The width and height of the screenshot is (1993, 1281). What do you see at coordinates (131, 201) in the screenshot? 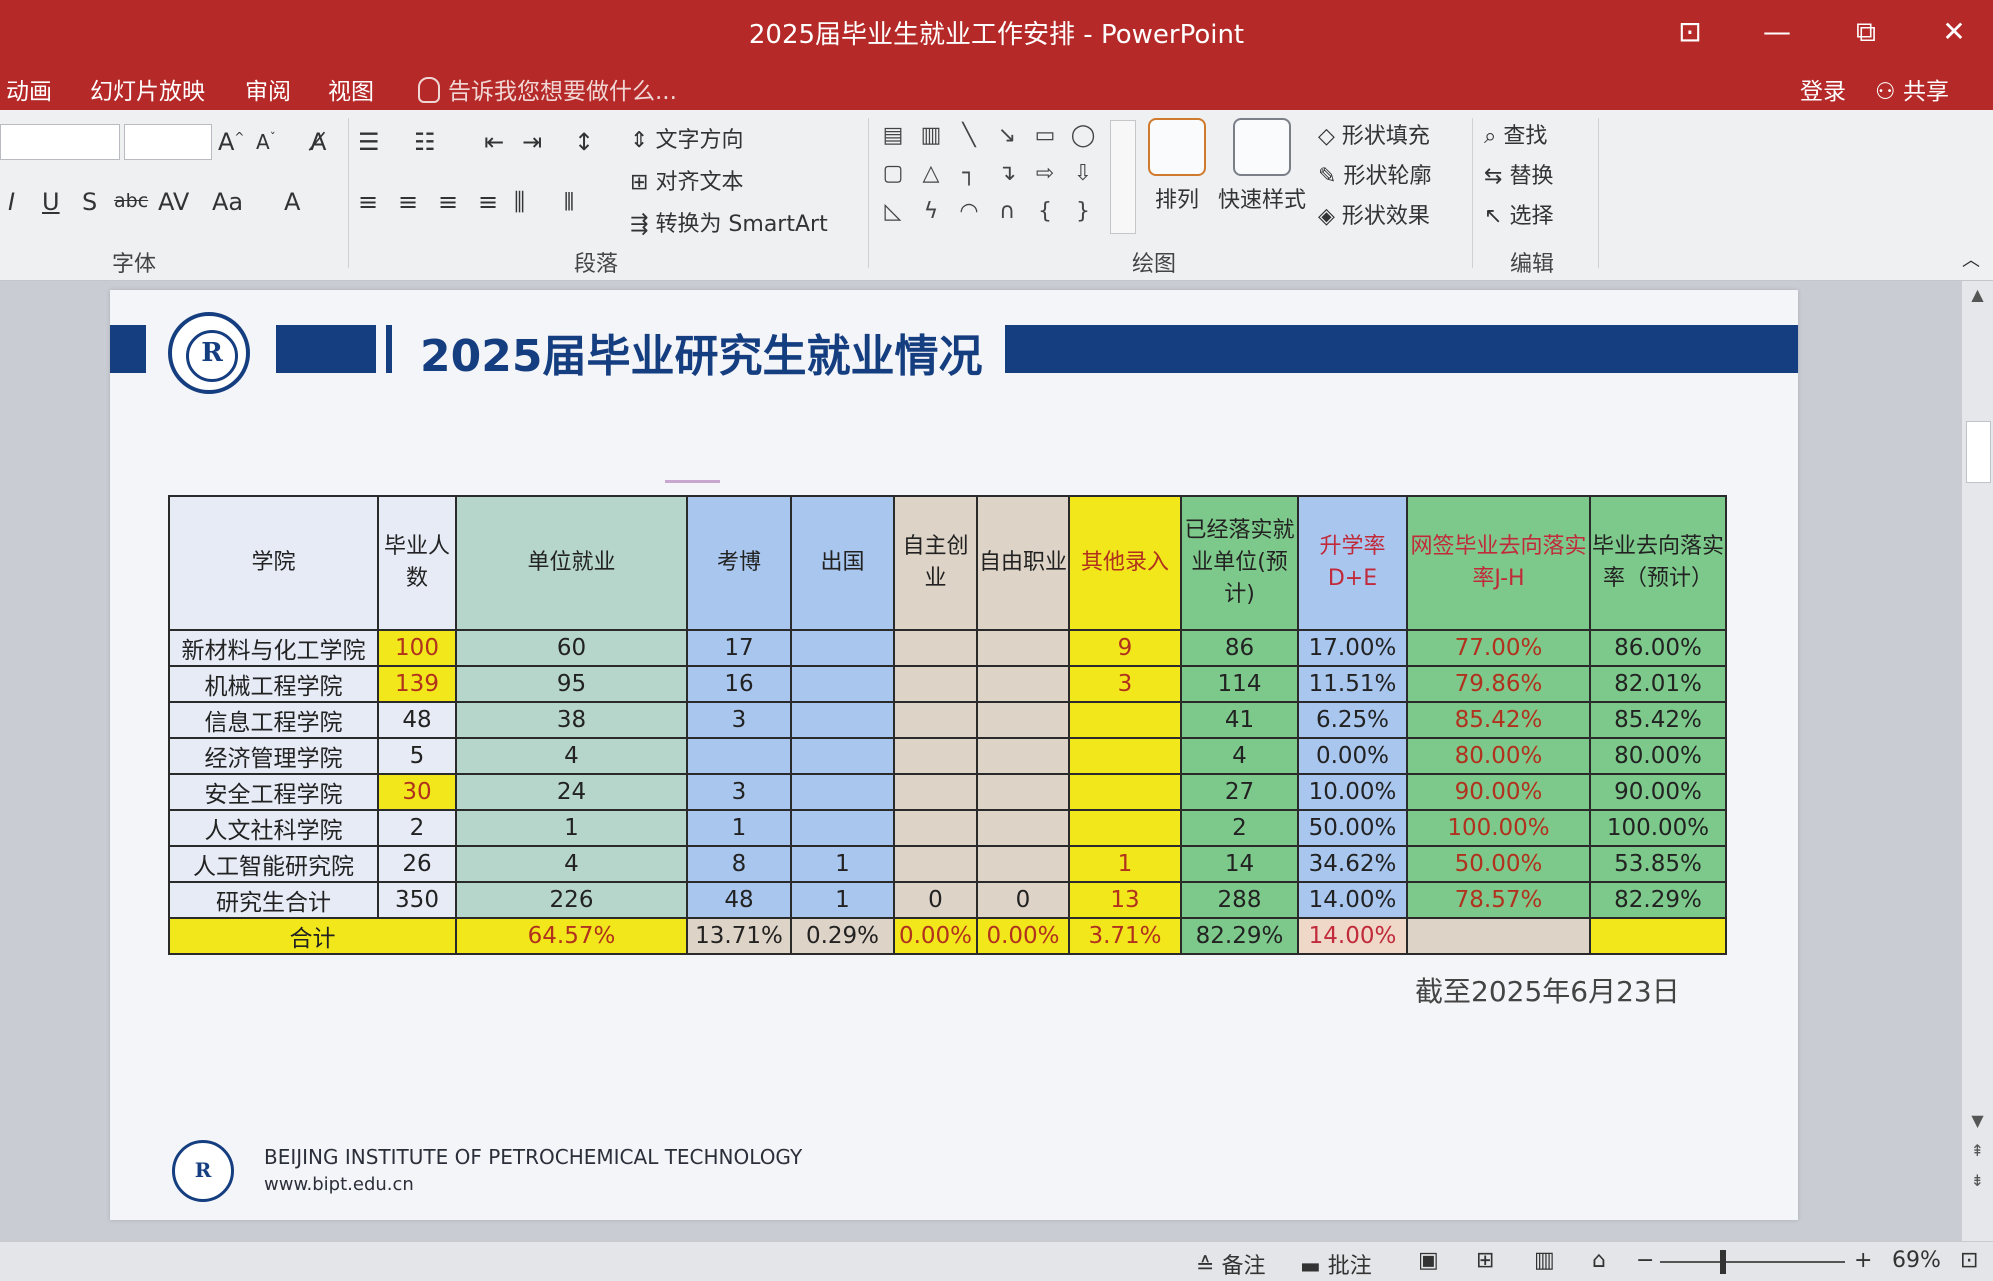
I see `strikethrough-icon: abc` at bounding box center [131, 201].